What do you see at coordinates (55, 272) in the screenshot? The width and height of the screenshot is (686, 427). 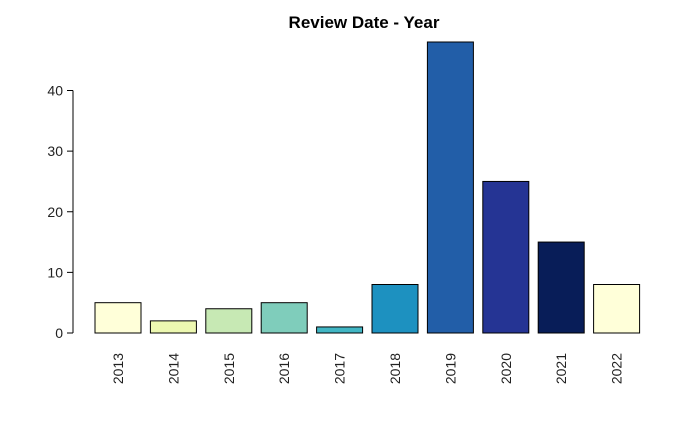 I see `y-tick-label: 10` at bounding box center [55, 272].